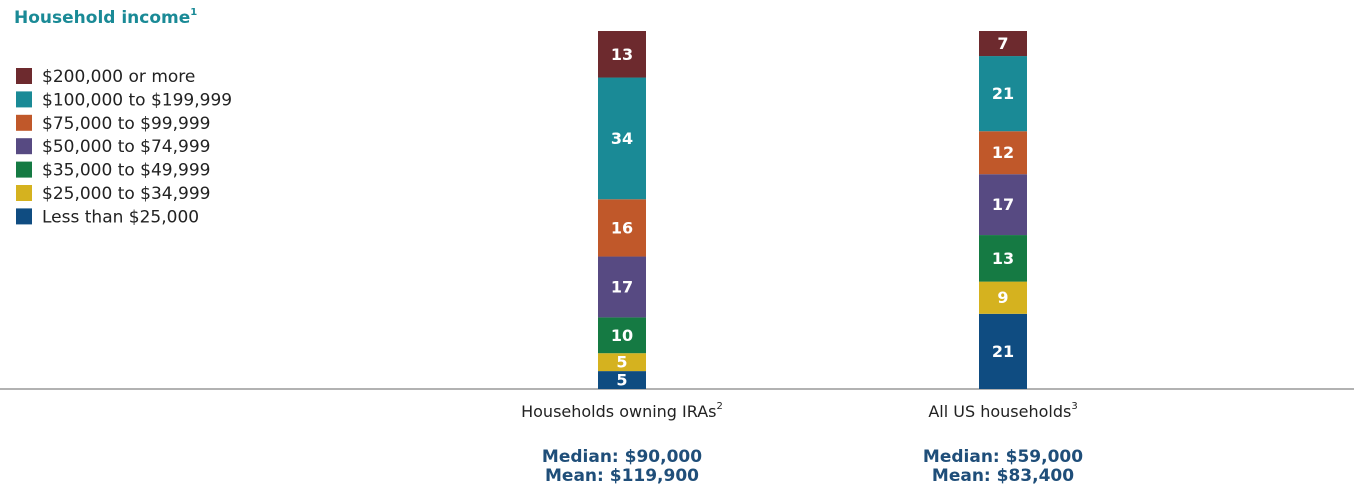 This screenshot has height=497, width=1354. I want to click on x-tick-label: Households owning IRAs2, so click(622, 411).